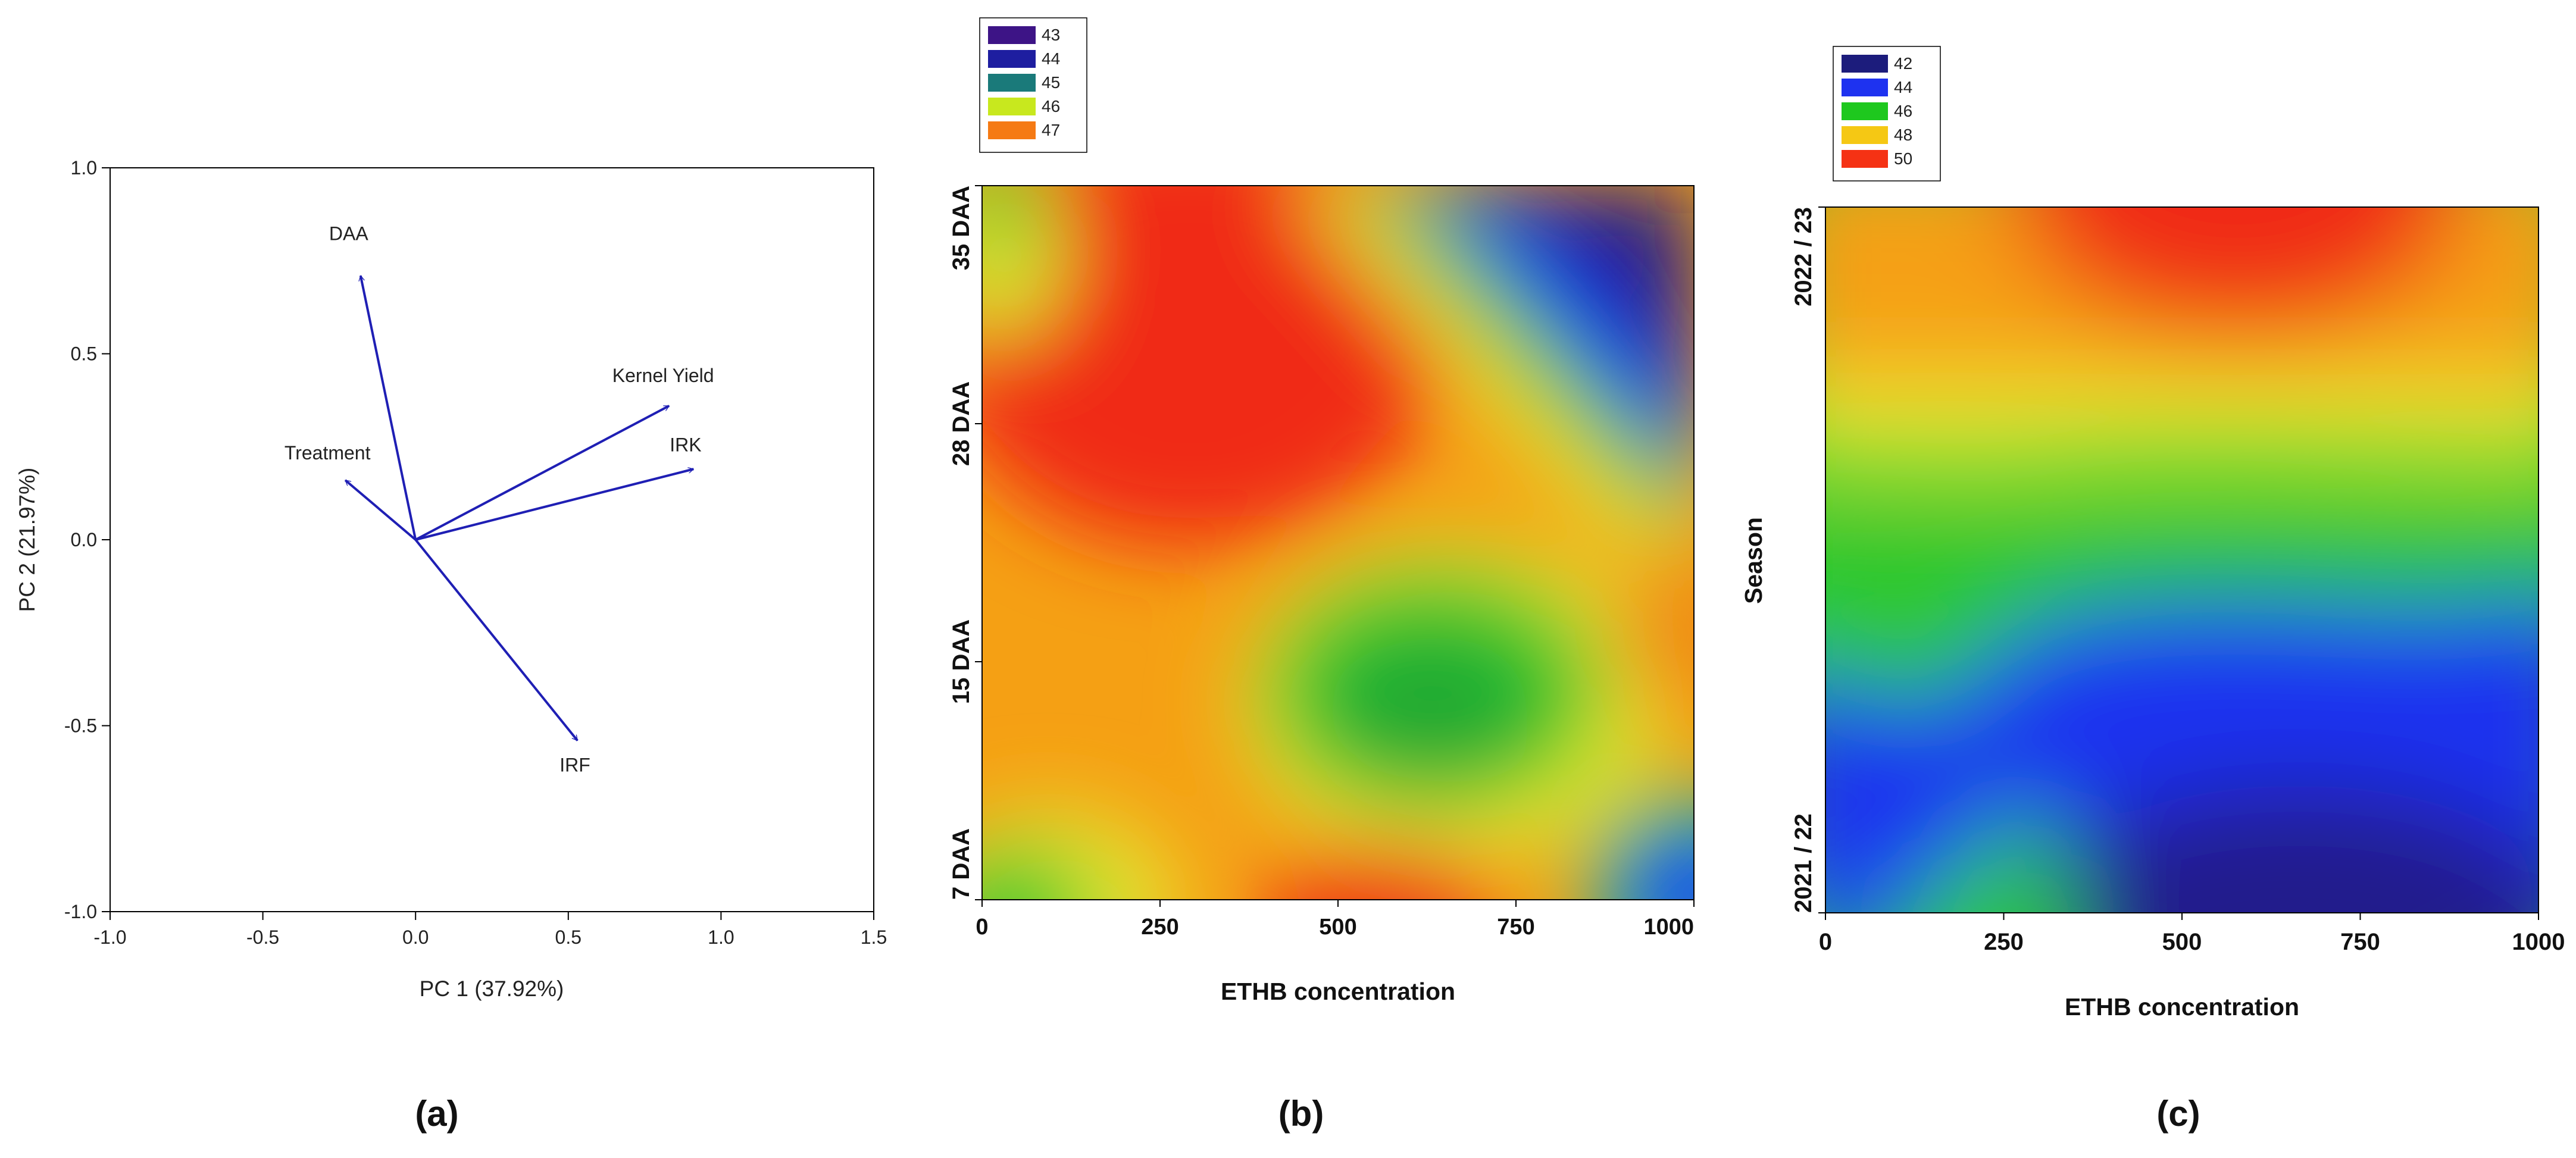 This screenshot has width=2576, height=1158. I want to click on heatmap-c-y-tick-label: 2022 / 23, so click(1803, 256).